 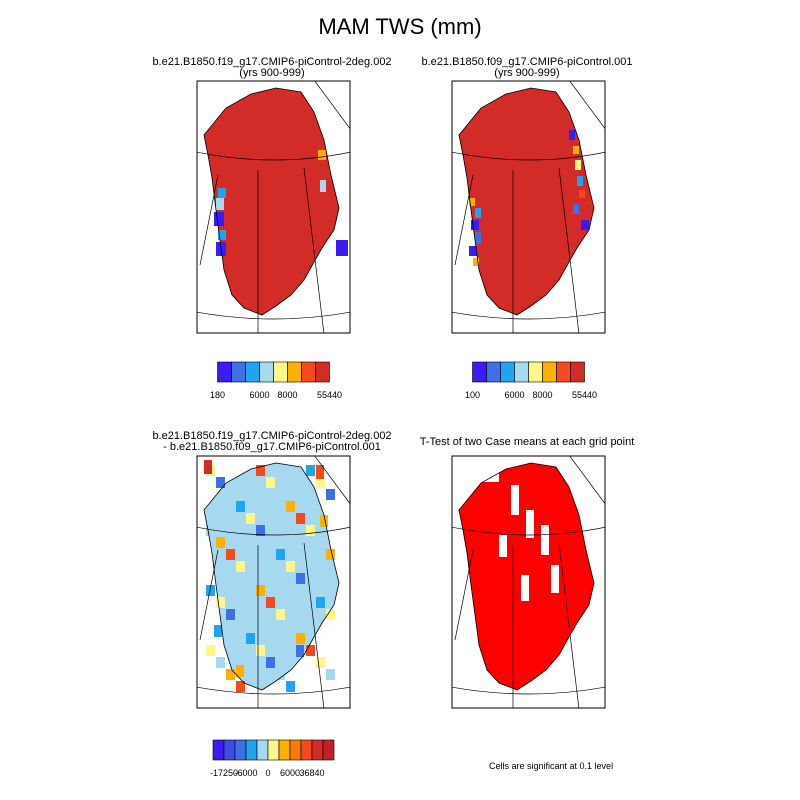 I want to click on colorbar-tick-label: 180, so click(x=217, y=395).